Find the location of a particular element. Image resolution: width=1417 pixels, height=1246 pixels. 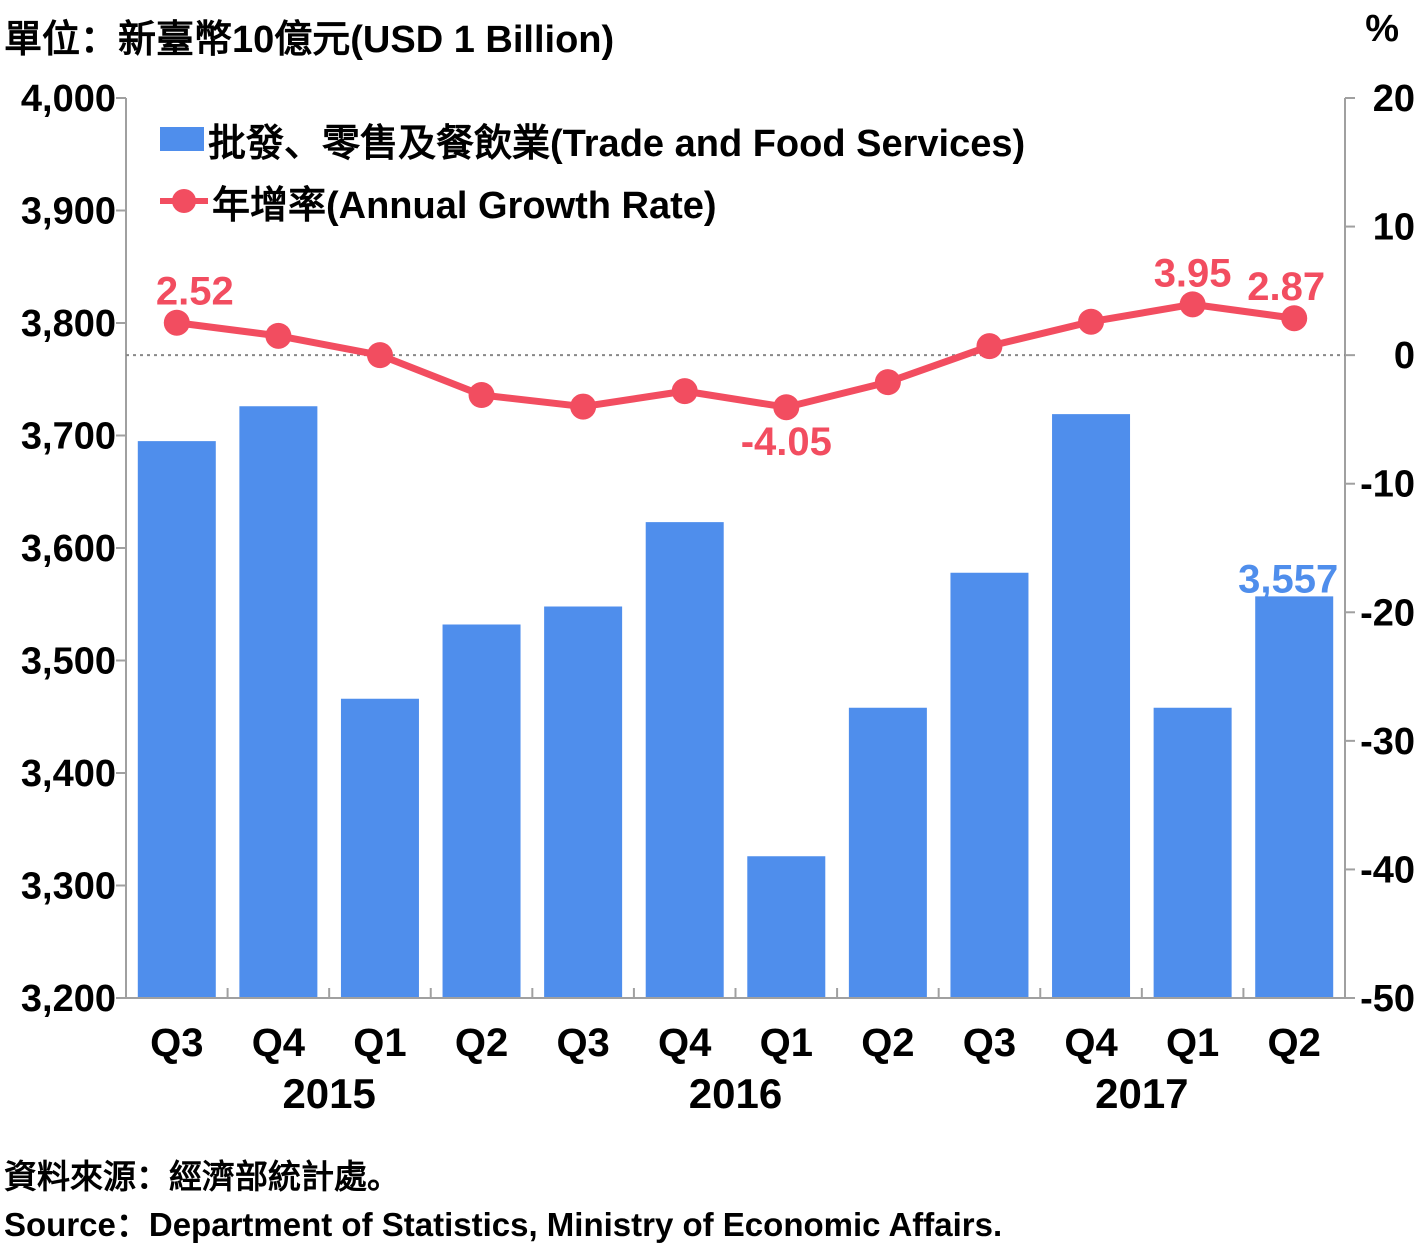

legend-item-line: 年增率(Annual Growth Rate) is located at coordinates (592, 201).